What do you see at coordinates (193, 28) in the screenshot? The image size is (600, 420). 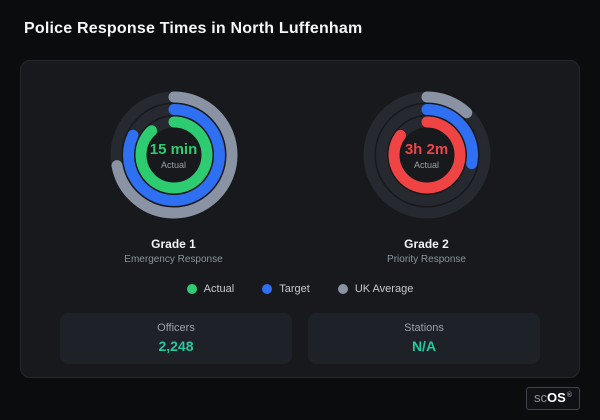 I see `page-title: Police Response Times in North Luffenham` at bounding box center [193, 28].